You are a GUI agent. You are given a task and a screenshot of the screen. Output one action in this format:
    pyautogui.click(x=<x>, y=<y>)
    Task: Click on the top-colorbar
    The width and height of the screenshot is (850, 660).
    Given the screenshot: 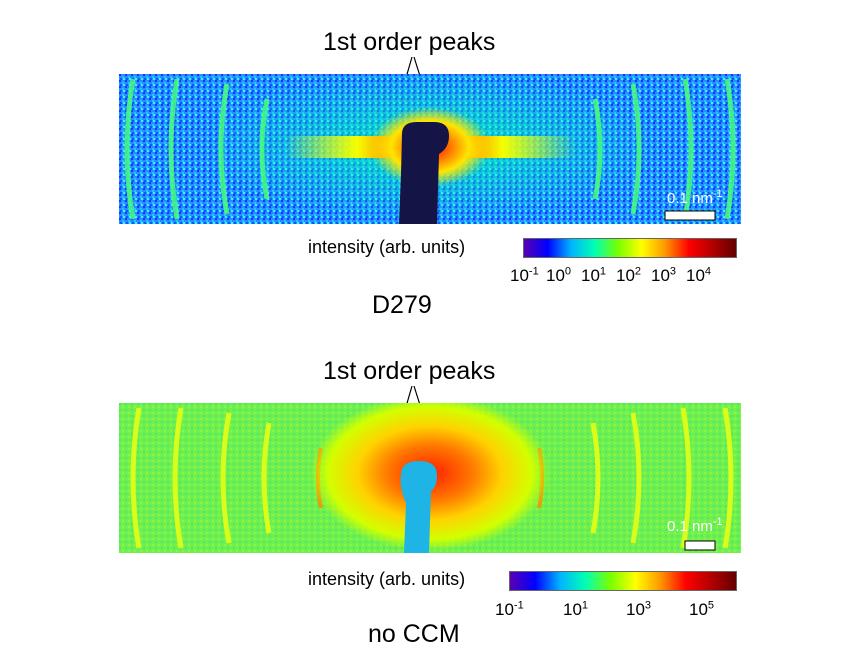 What is the action you would take?
    pyautogui.click(x=630, y=248)
    